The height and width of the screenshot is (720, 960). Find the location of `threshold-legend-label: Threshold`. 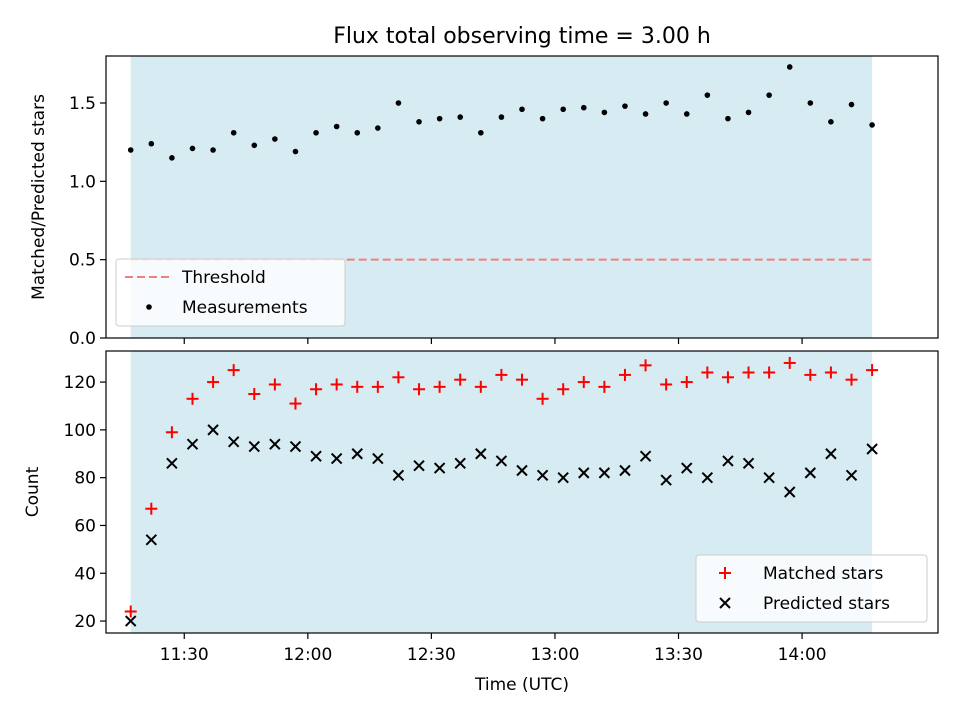

threshold-legend-label: Threshold is located at coordinates (223, 278).